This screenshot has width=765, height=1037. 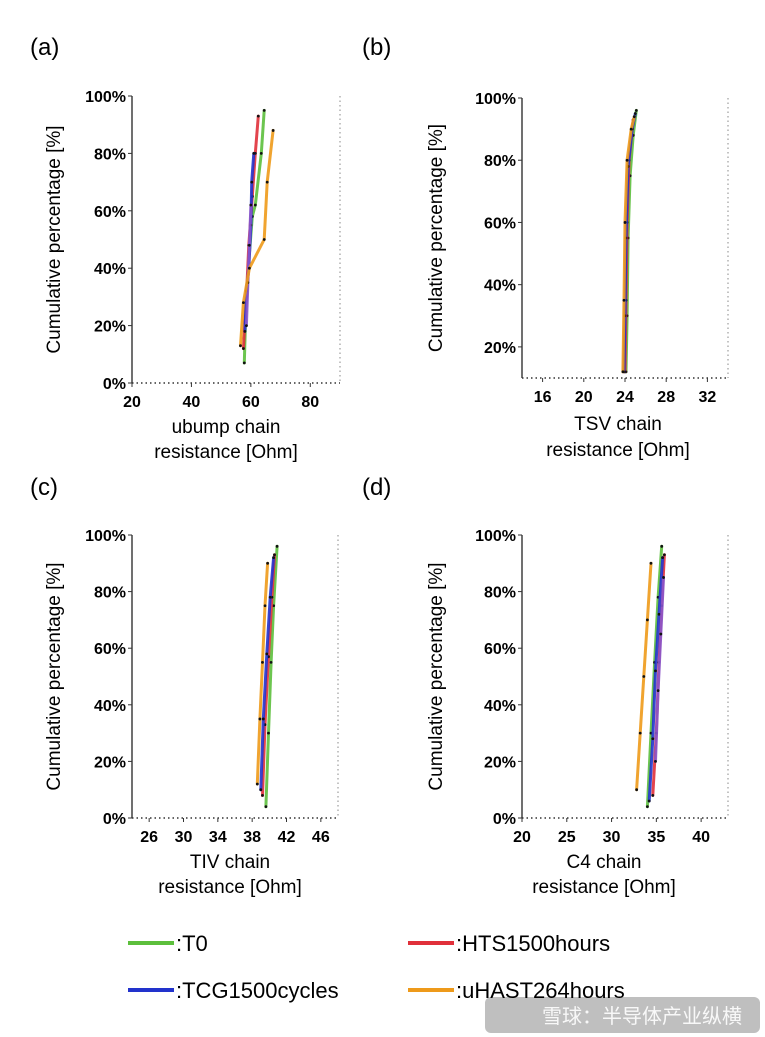 I want to click on legend-label: :T0, so click(x=192, y=943).